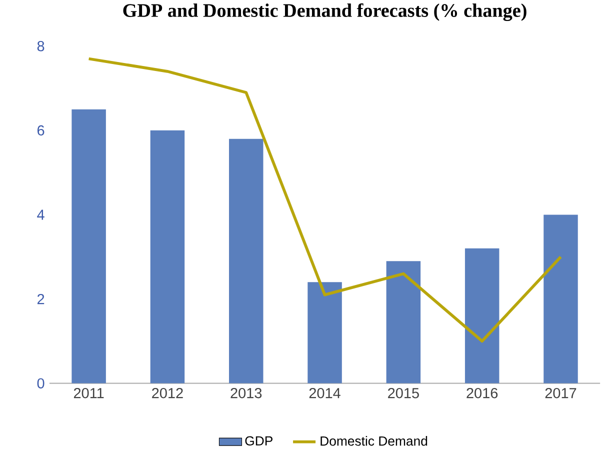 The width and height of the screenshot is (607, 454). I want to click on x-tick-label: 2011, so click(89, 393).